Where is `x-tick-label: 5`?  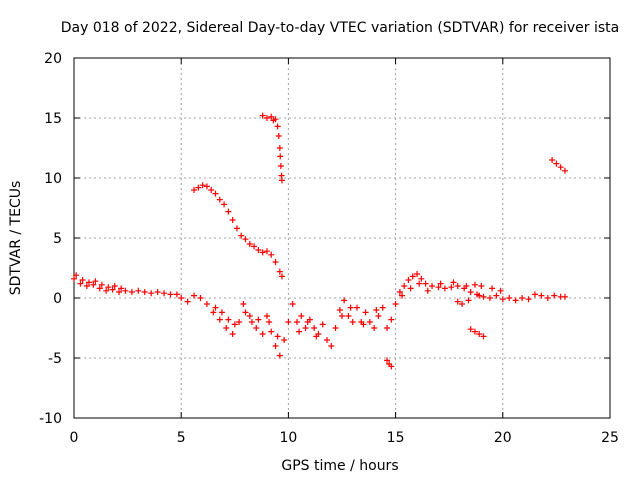 x-tick-label: 5 is located at coordinates (181, 438).